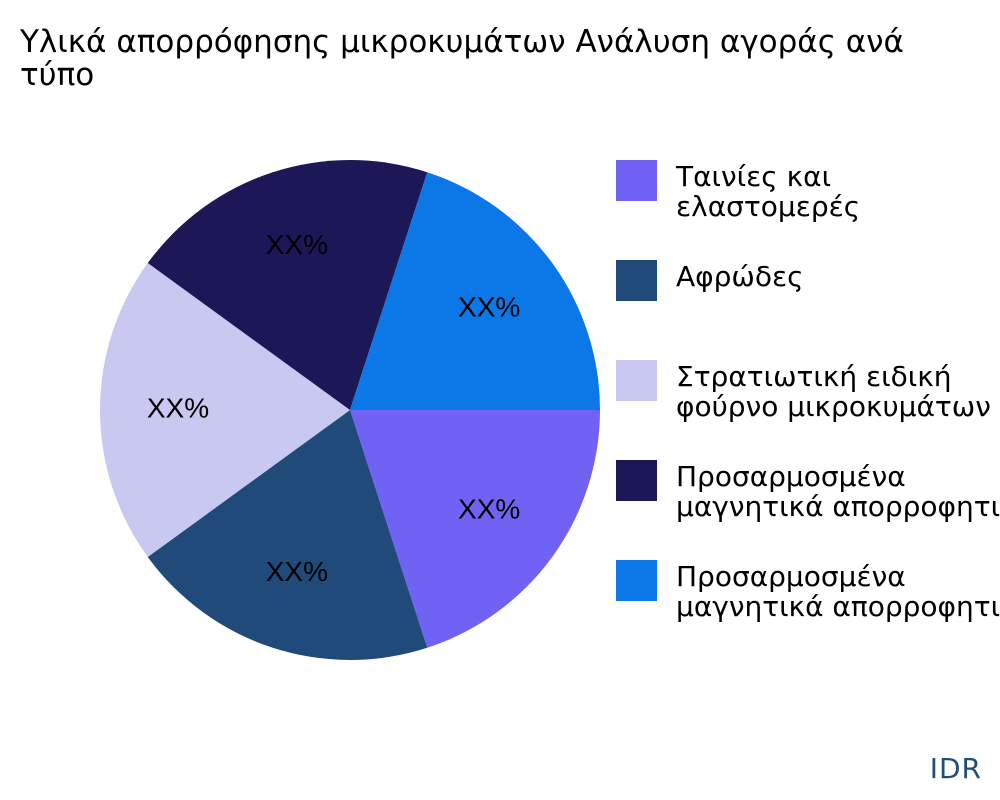  Describe the element at coordinates (814, 376) in the screenshot. I see `legend-label-3-line-1: Στρατιωτική ειδική` at that location.